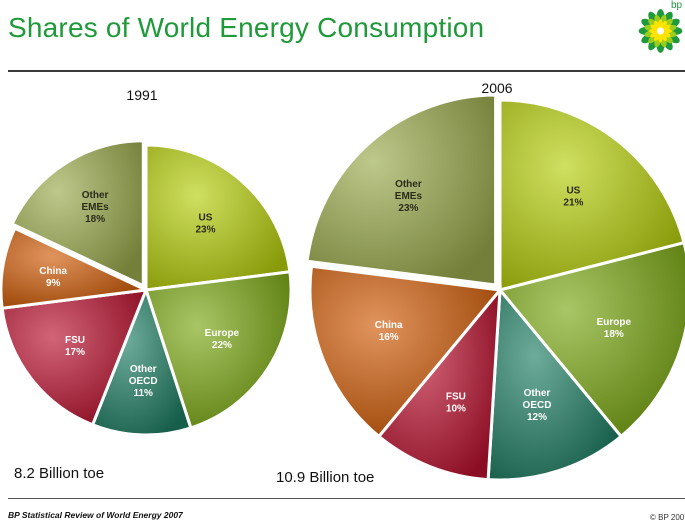 Image resolution: width=685 pixels, height=526 pixels. What do you see at coordinates (677, 5) in the screenshot?
I see `logo-wordmark: bp` at bounding box center [677, 5].